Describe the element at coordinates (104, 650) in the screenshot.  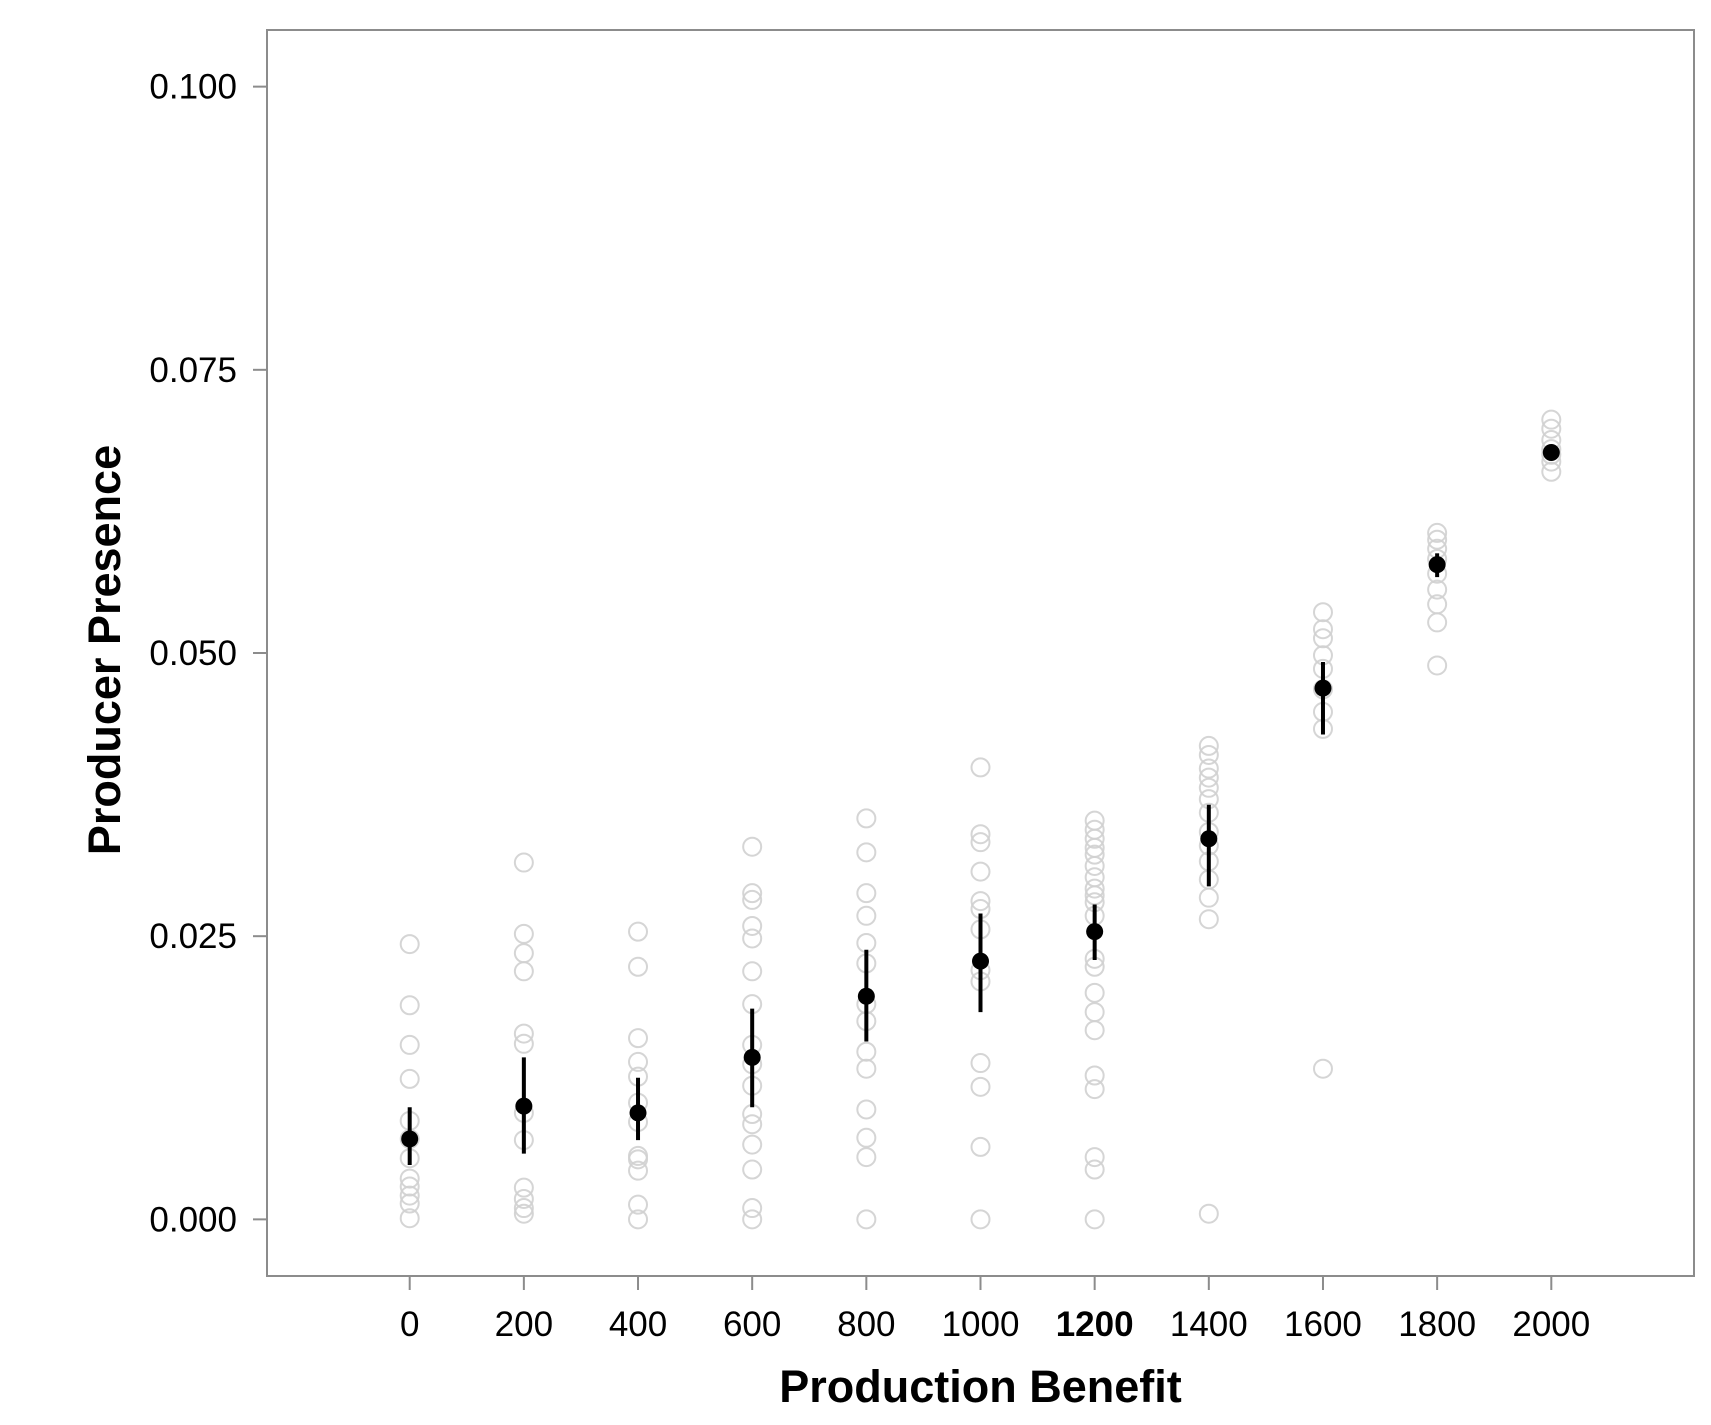
I see `y-axis-title: Producer Presence` at that location.